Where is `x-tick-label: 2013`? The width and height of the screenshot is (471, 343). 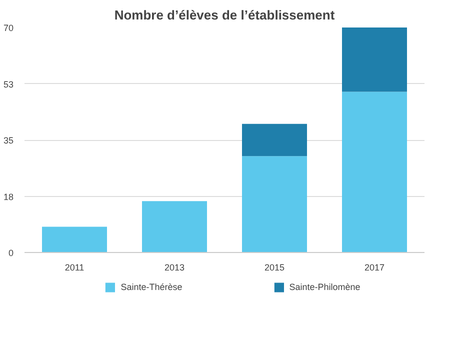
x-tick-label: 2013 is located at coordinates (174, 267).